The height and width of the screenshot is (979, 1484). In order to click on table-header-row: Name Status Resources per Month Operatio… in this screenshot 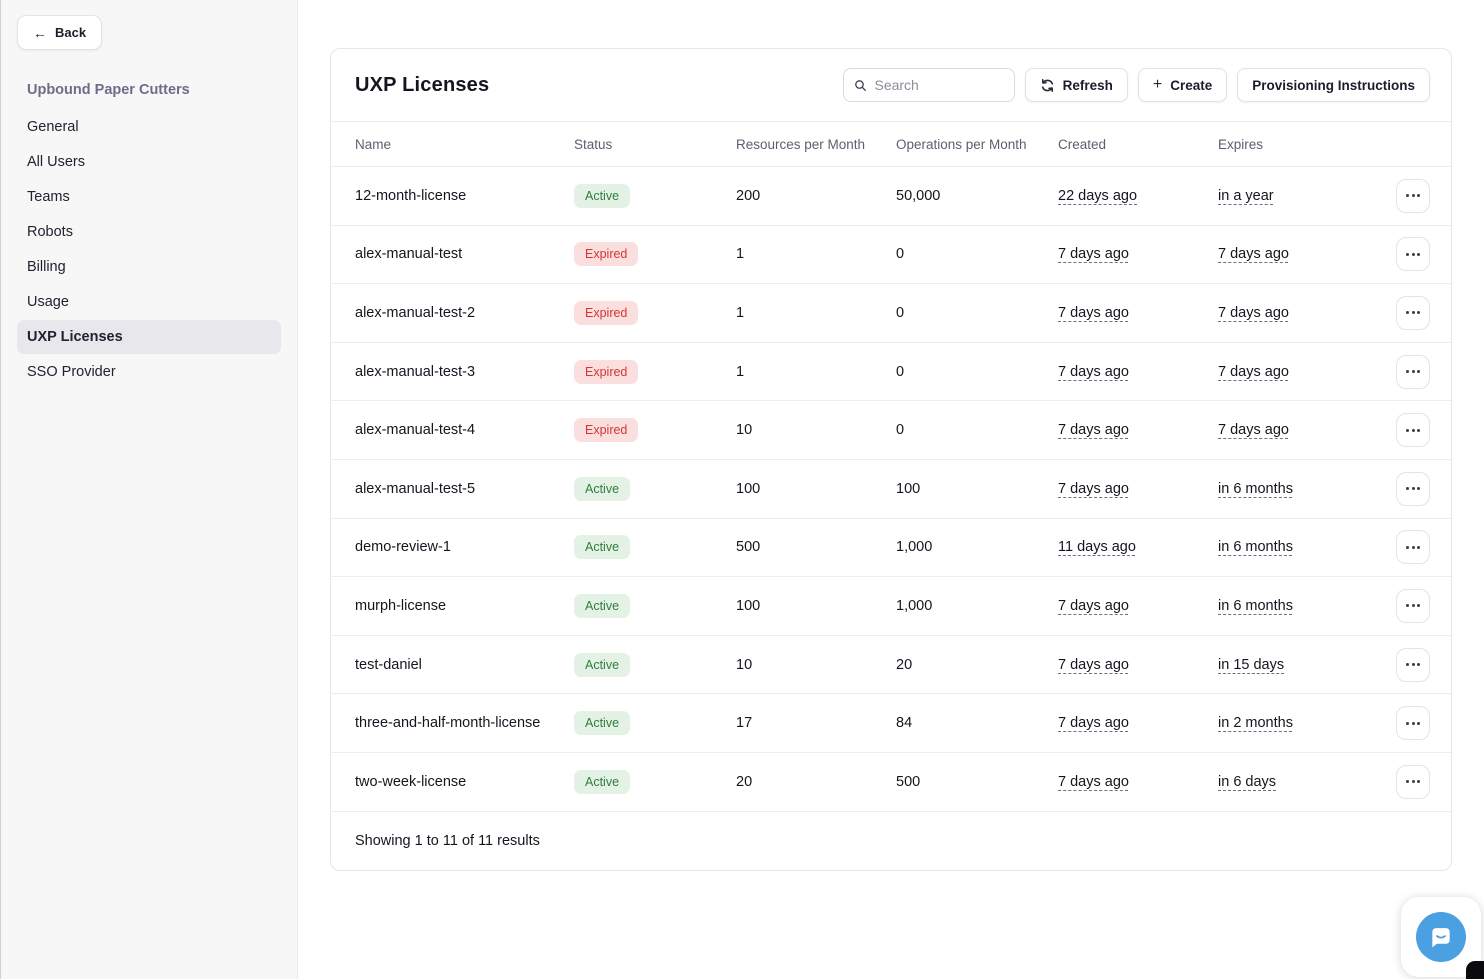, I will do `click(891, 144)`.